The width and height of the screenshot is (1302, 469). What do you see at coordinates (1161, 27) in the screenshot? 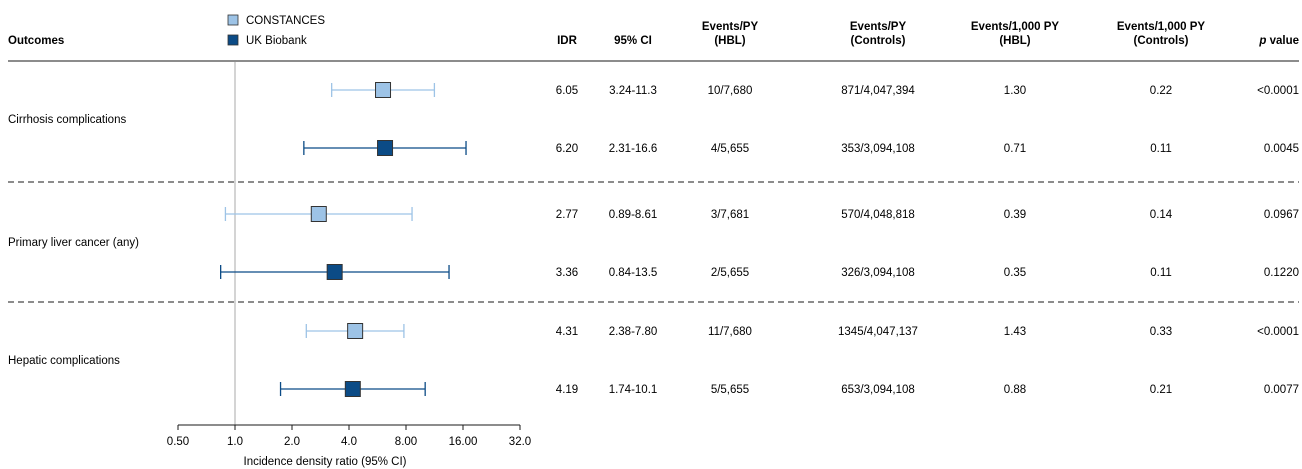
I see `column-header-7: Events/1,000 PY` at bounding box center [1161, 27].